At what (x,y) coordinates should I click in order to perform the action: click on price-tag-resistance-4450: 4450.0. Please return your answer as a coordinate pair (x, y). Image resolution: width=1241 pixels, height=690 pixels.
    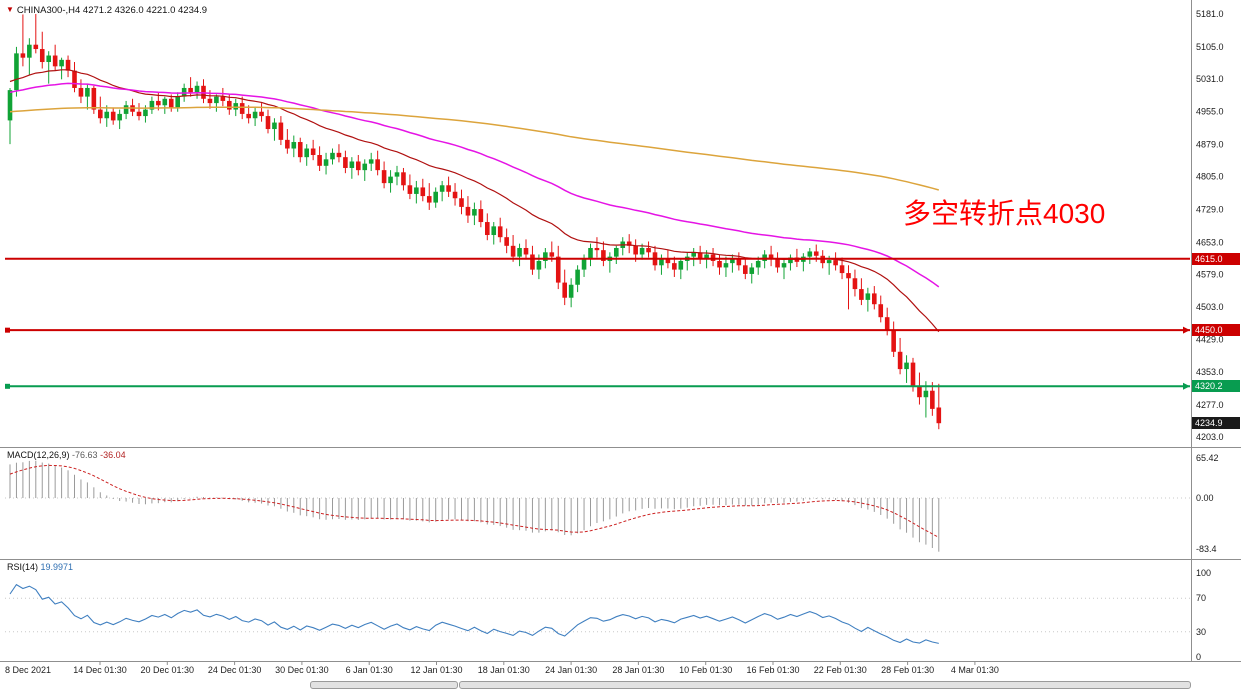
    Looking at the image, I should click on (1216, 330).